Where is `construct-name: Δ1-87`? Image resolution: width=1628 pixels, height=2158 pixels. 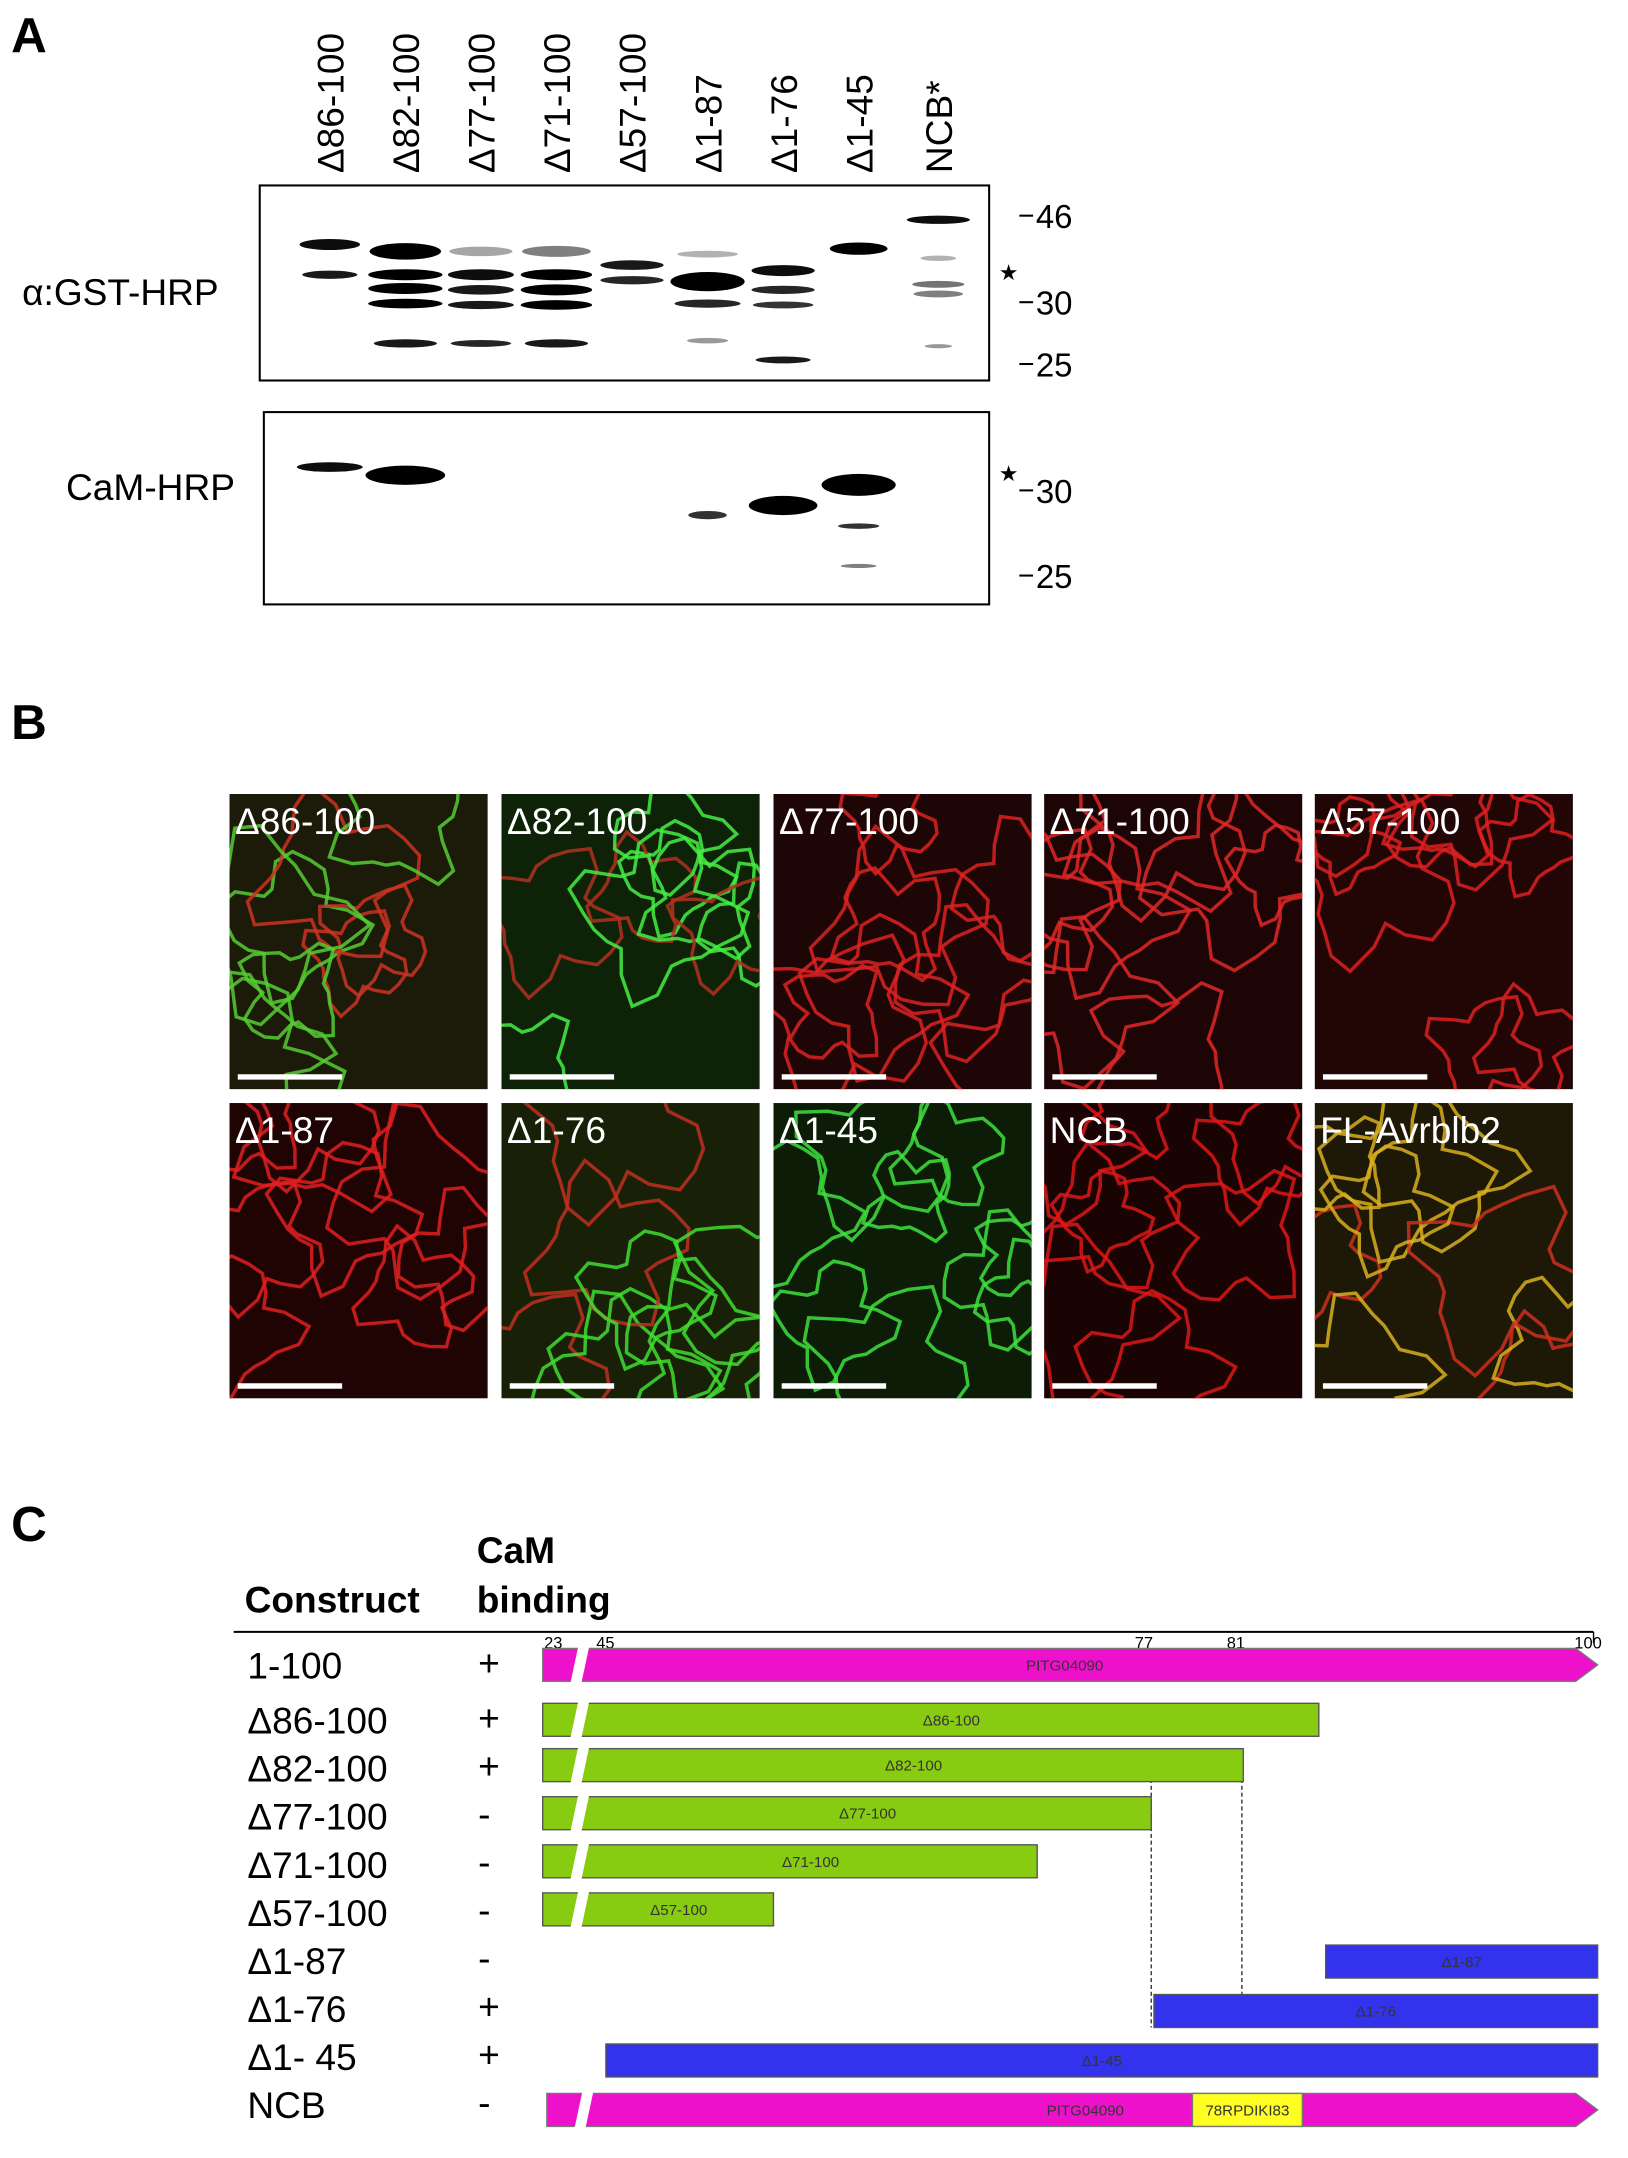
construct-name: Δ1-87 is located at coordinates (296, 1961).